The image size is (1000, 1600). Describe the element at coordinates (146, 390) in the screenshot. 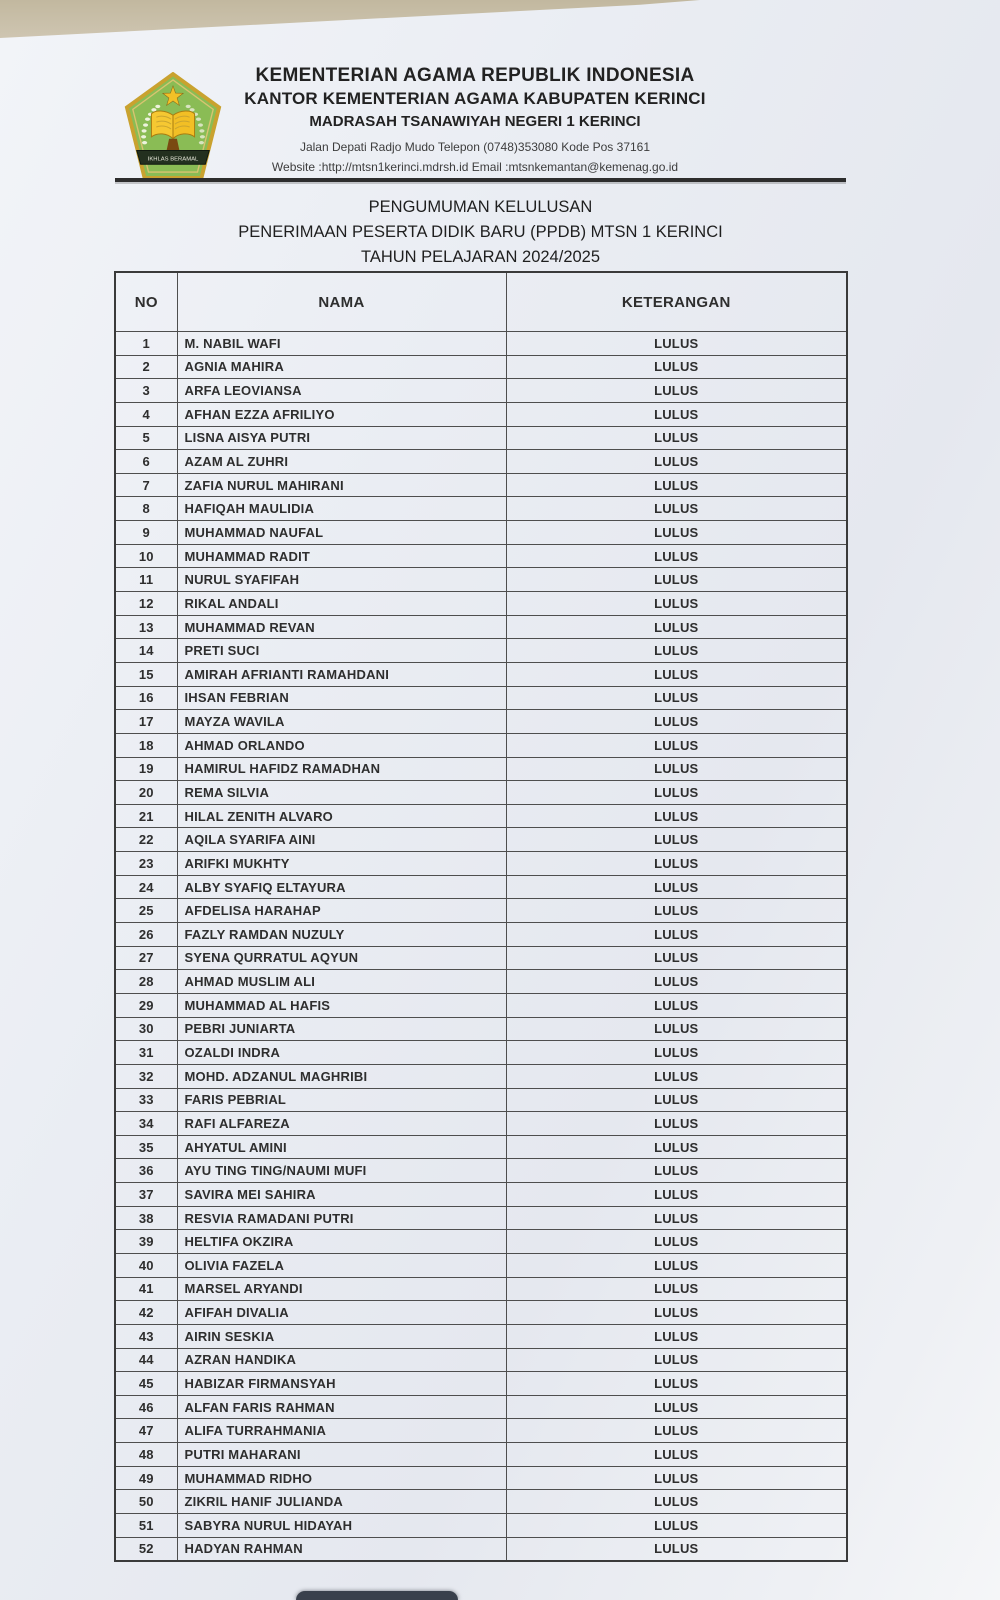

I see `row-number: 3` at that location.